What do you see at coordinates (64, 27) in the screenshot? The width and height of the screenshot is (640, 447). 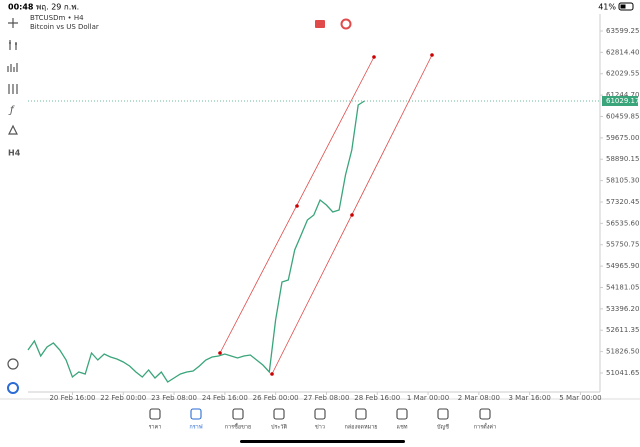 I see `description: Bitcoin vs US Dollar` at bounding box center [64, 27].